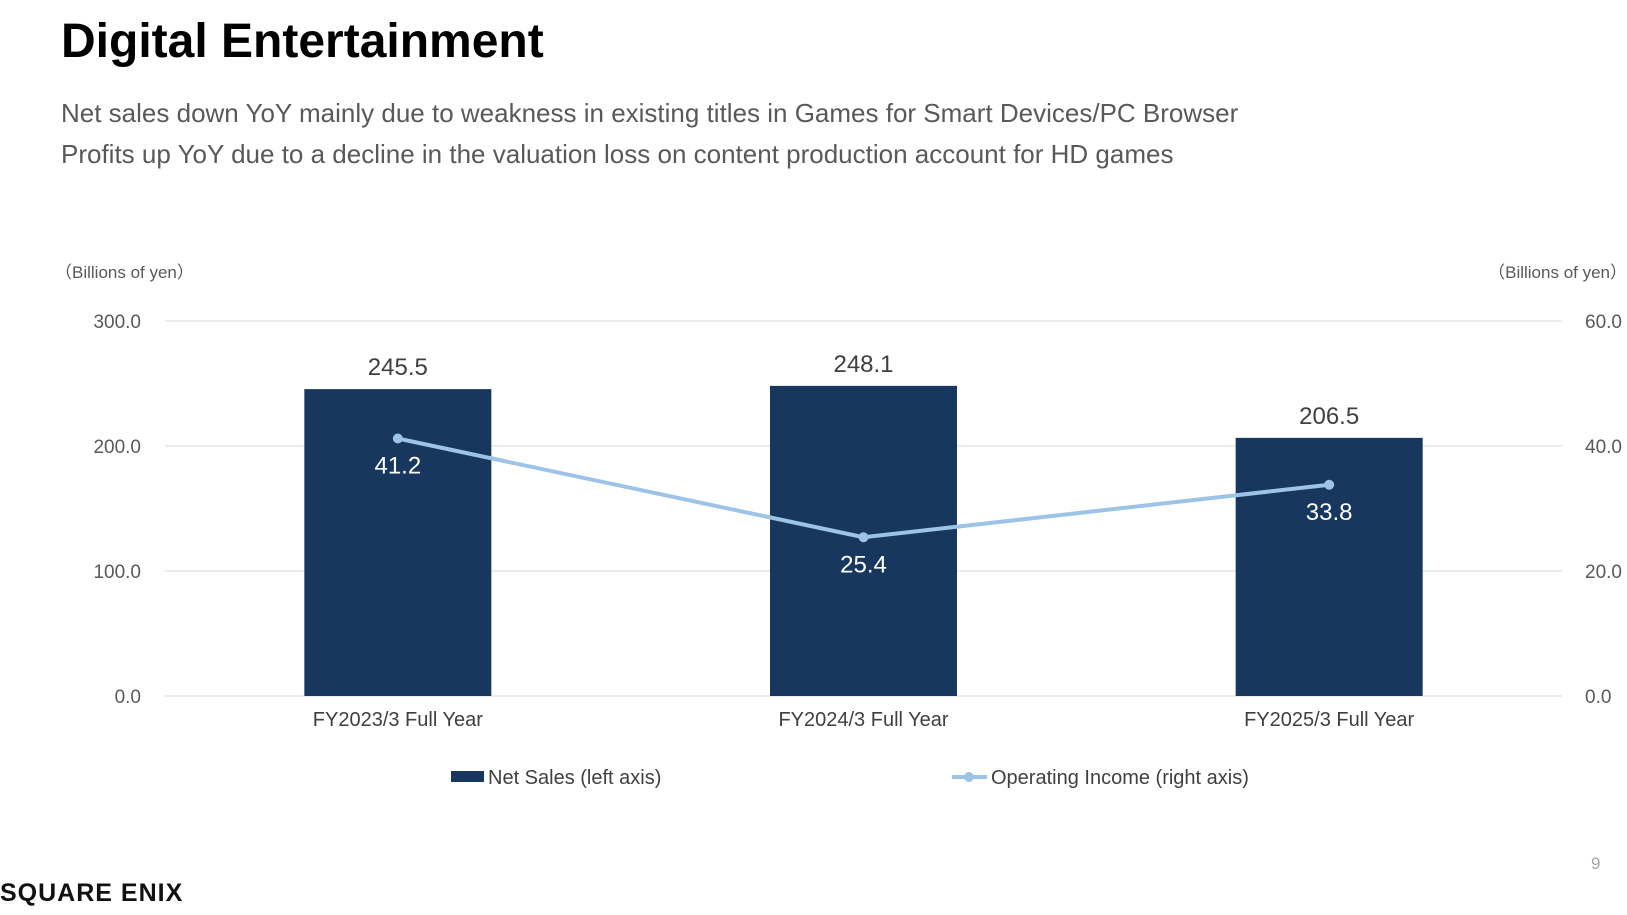 Image resolution: width=1627 pixels, height=915 pixels. Describe the element at coordinates (92, 893) in the screenshot. I see `company-logo: SQUARE ENIX` at that location.